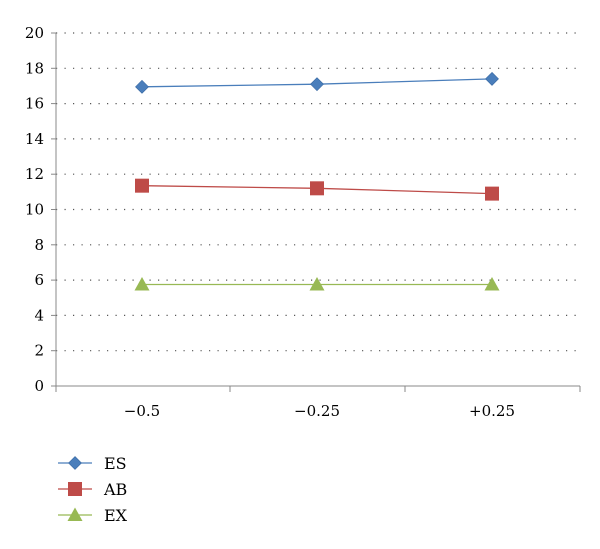 The width and height of the screenshot is (600, 549). I want to click on x-axis-ticks: −0.5 −0.25 +0.25, so click(318, 403).